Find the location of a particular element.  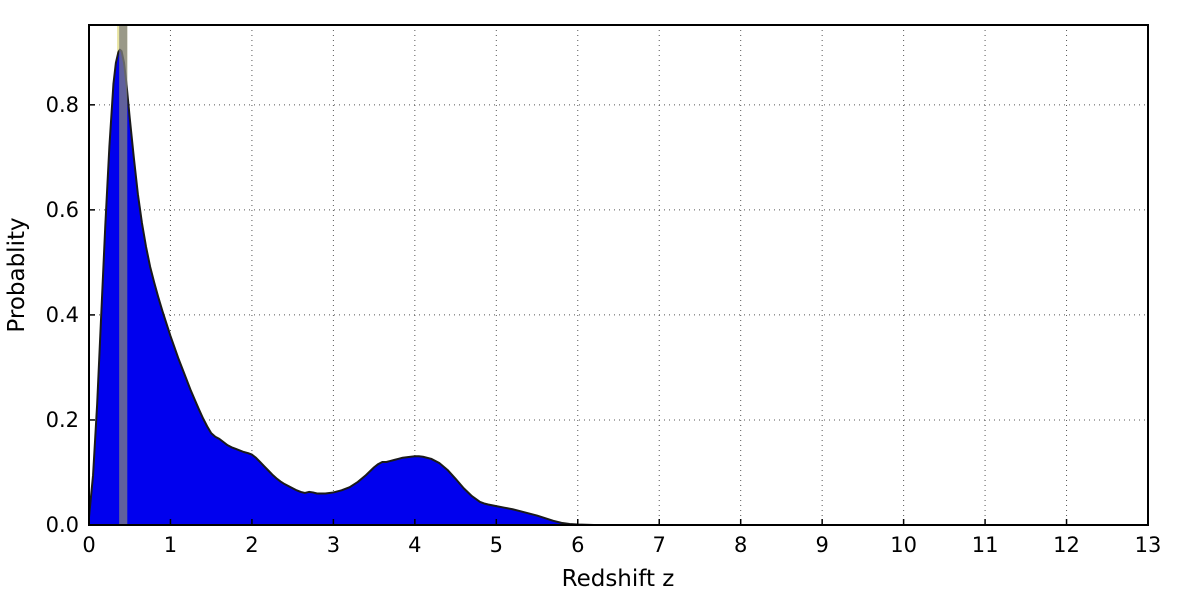

y-axis-ticks: 0.0 0.2 0.4 0.6 0.8 is located at coordinates (70, 315).